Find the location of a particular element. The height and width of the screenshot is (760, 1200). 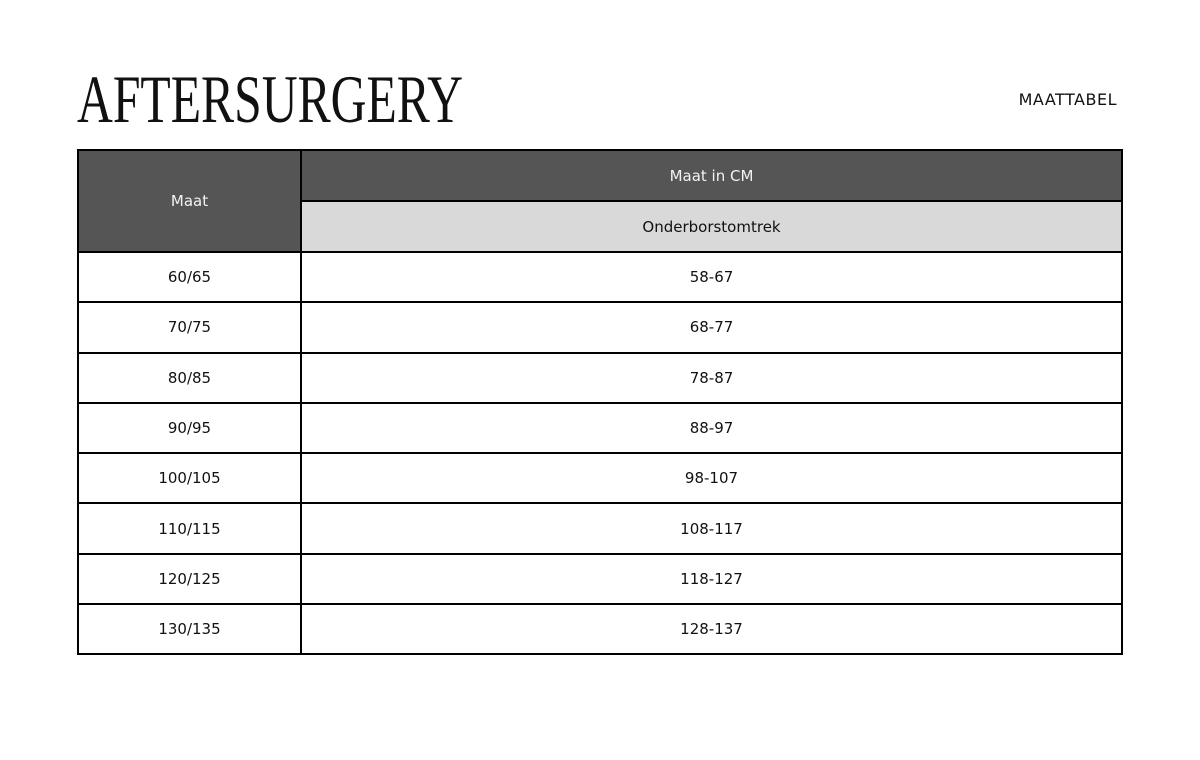

size-cell: 70/75 is located at coordinates (189, 327).